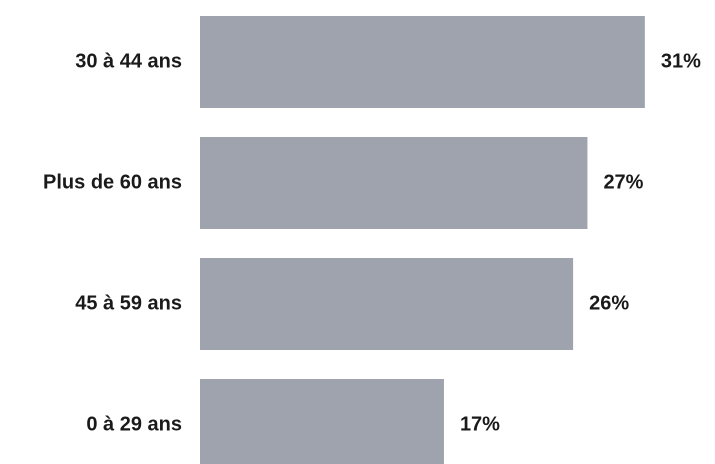 This screenshot has width=715, height=464. Describe the element at coordinates (134, 424) in the screenshot. I see `category-label: 0 à 29 ans` at that location.